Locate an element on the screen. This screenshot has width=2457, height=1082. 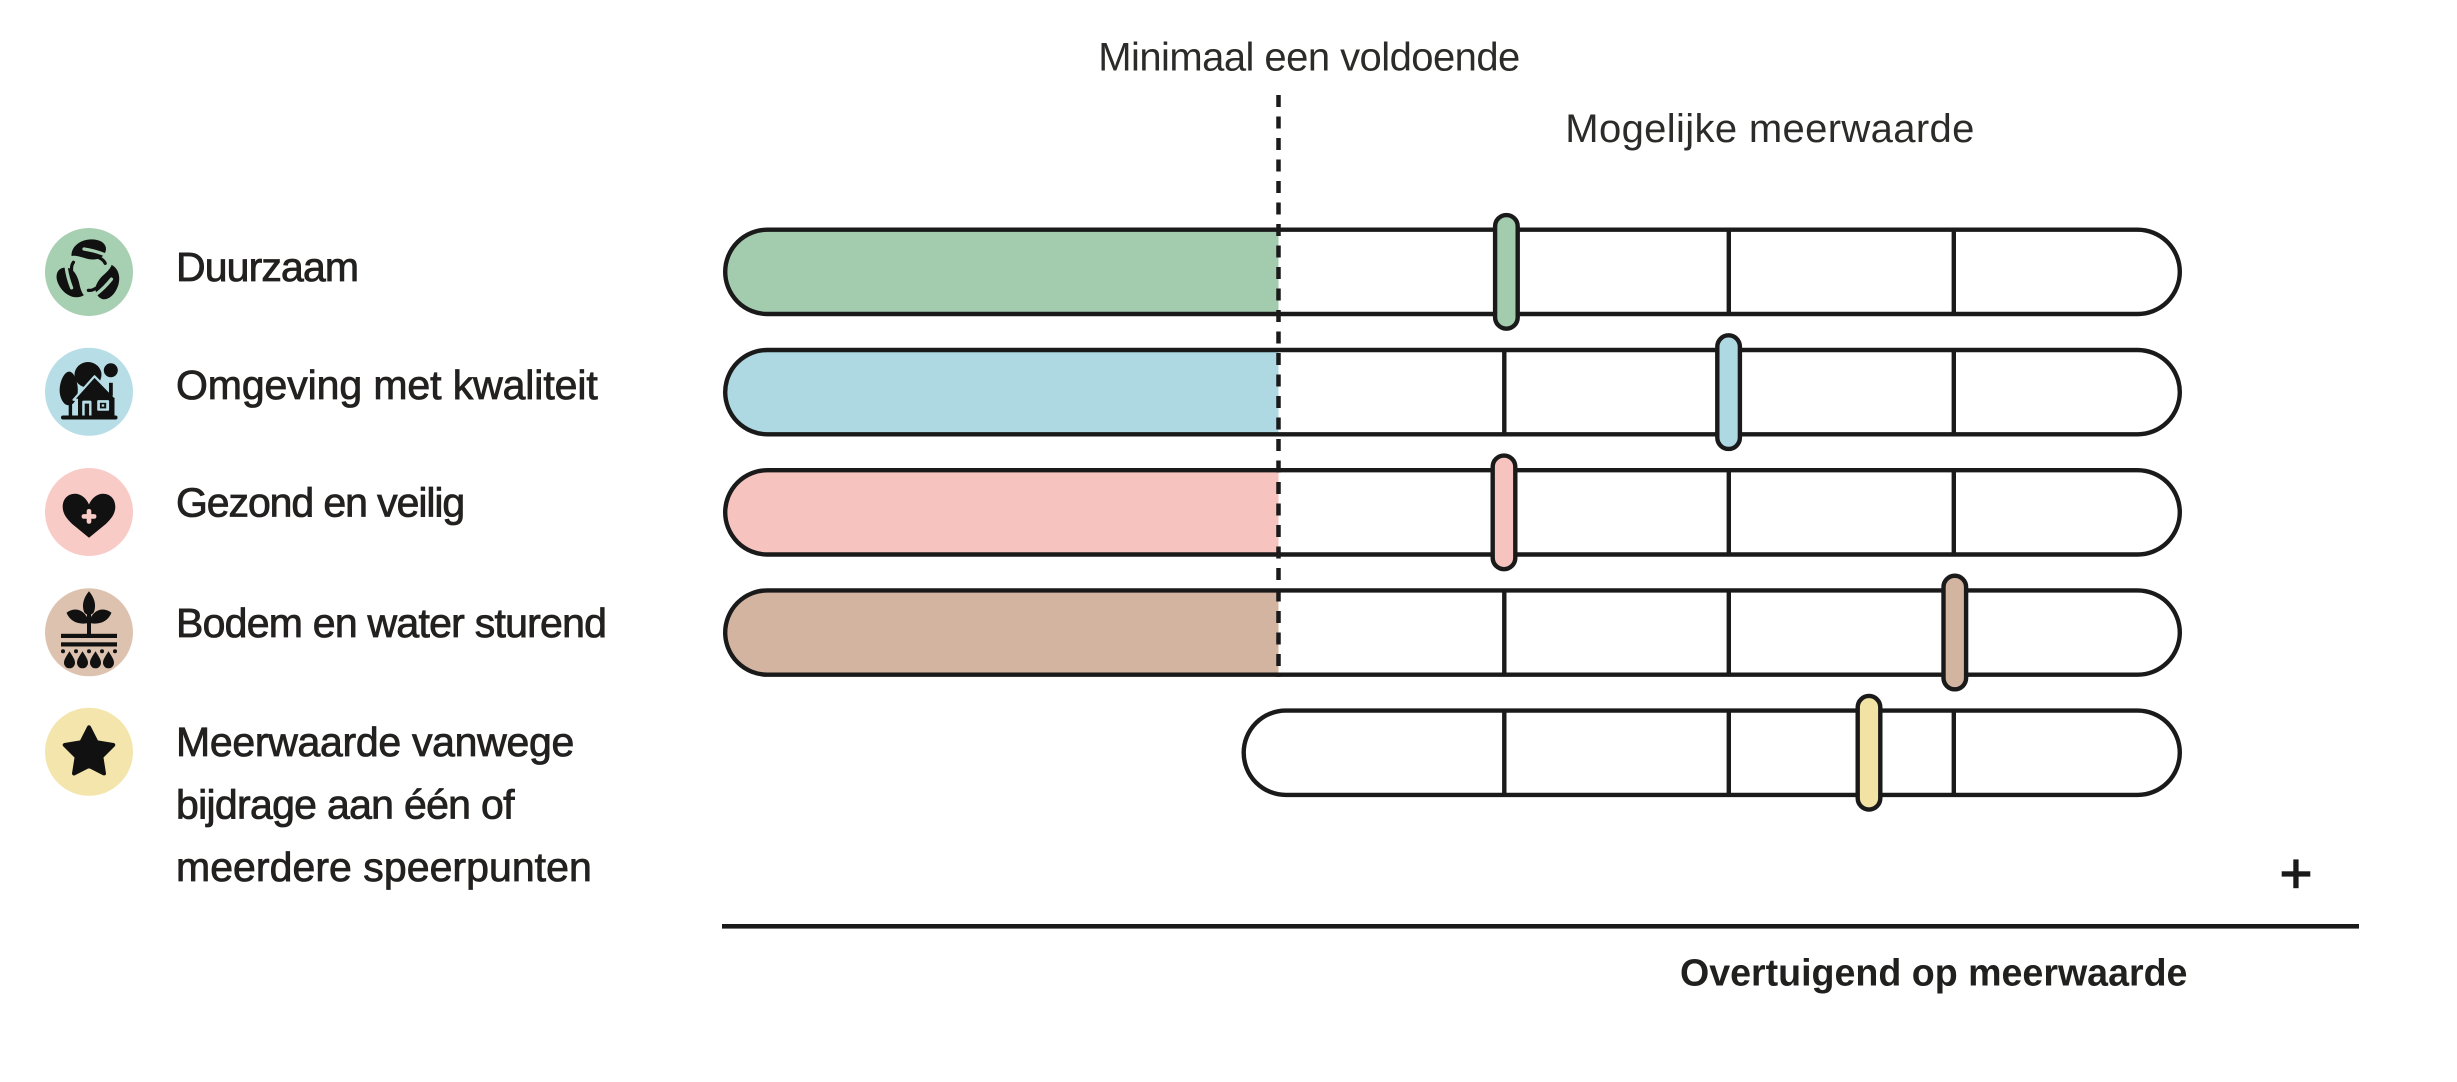
svg-text: meerdere speerpunten is located at coordinates (384, 867).